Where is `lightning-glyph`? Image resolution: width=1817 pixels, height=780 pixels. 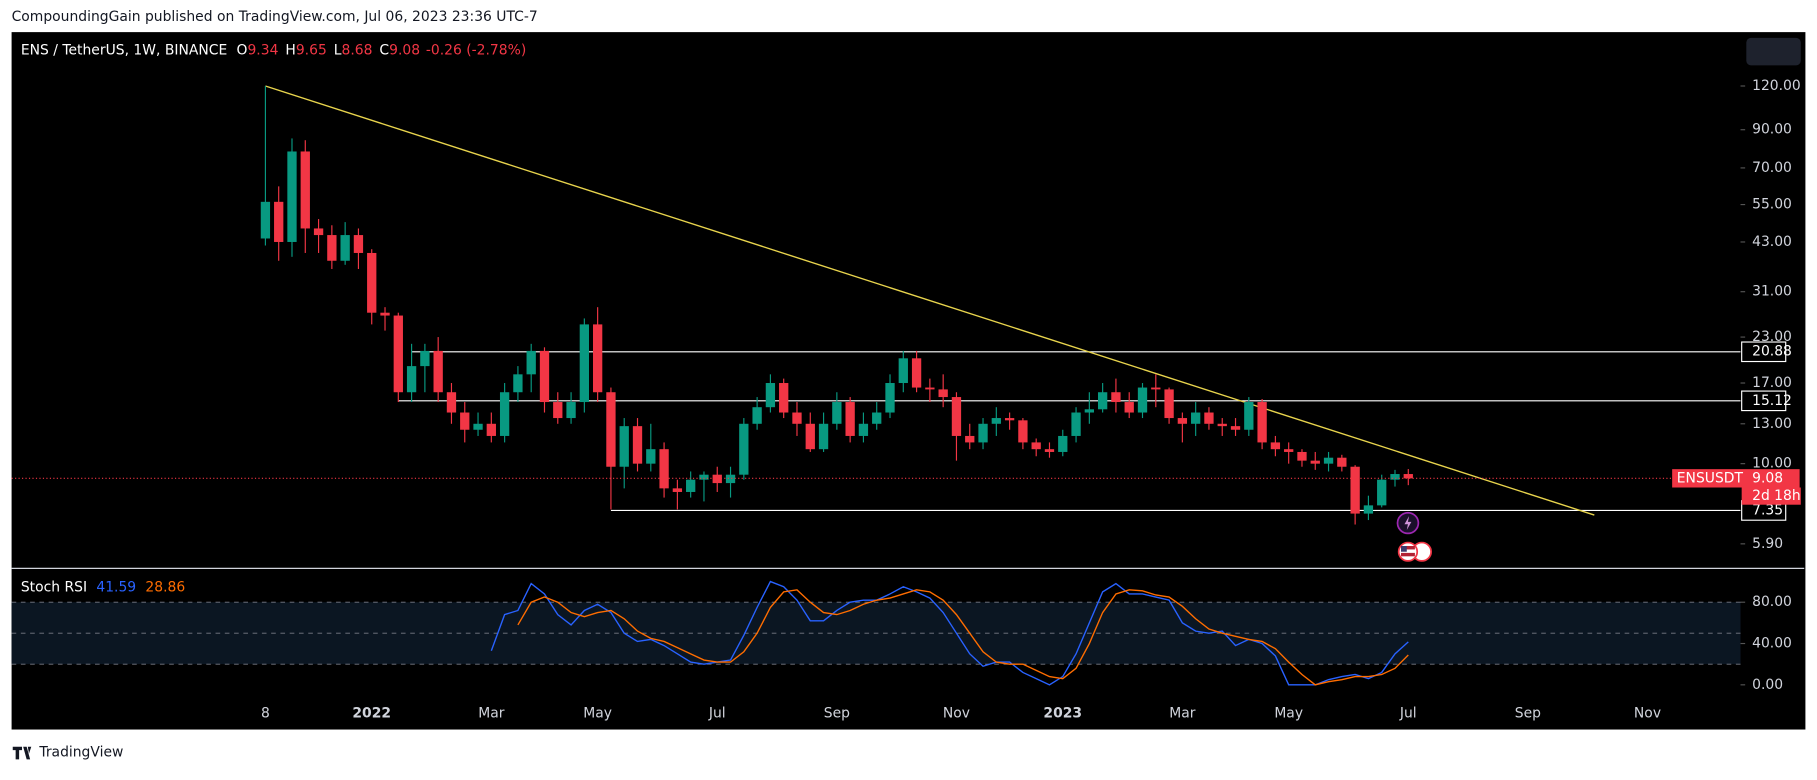 lightning-glyph is located at coordinates (1408, 523).